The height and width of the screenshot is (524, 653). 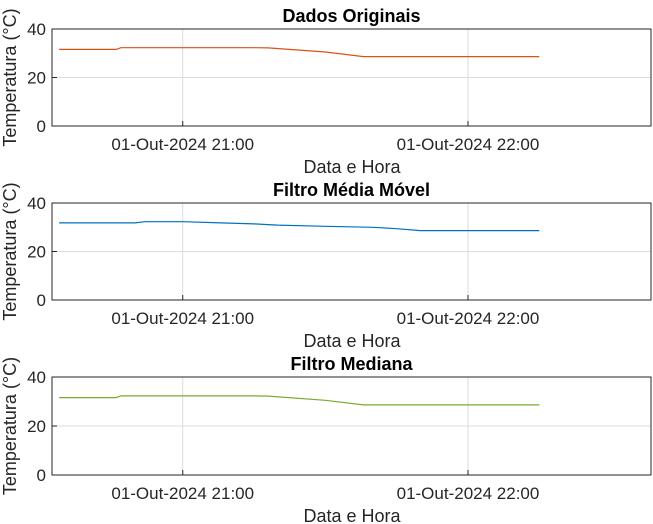 I want to click on chart-title: Dados Originais, so click(x=351, y=16).